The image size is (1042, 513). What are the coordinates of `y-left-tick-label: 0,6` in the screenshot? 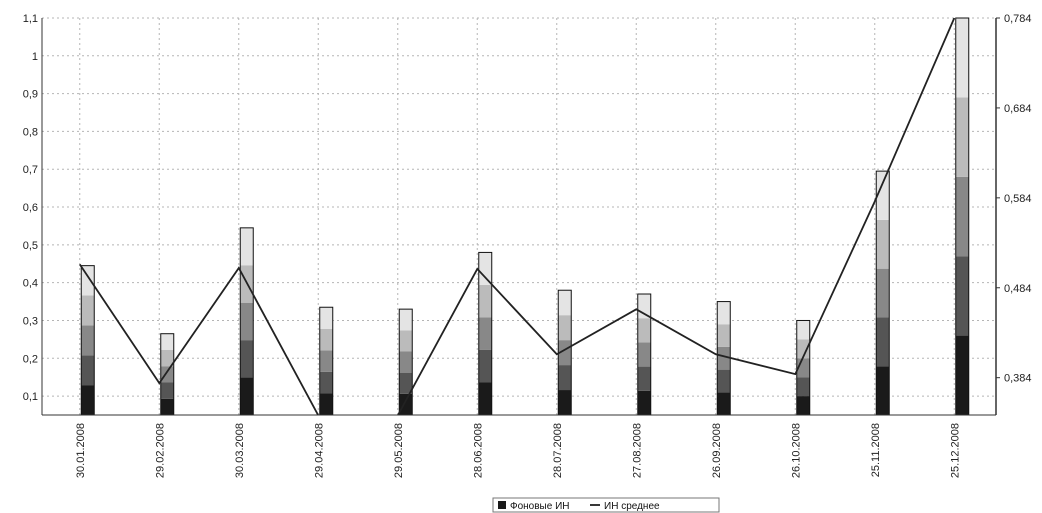 It's located at (30, 208).